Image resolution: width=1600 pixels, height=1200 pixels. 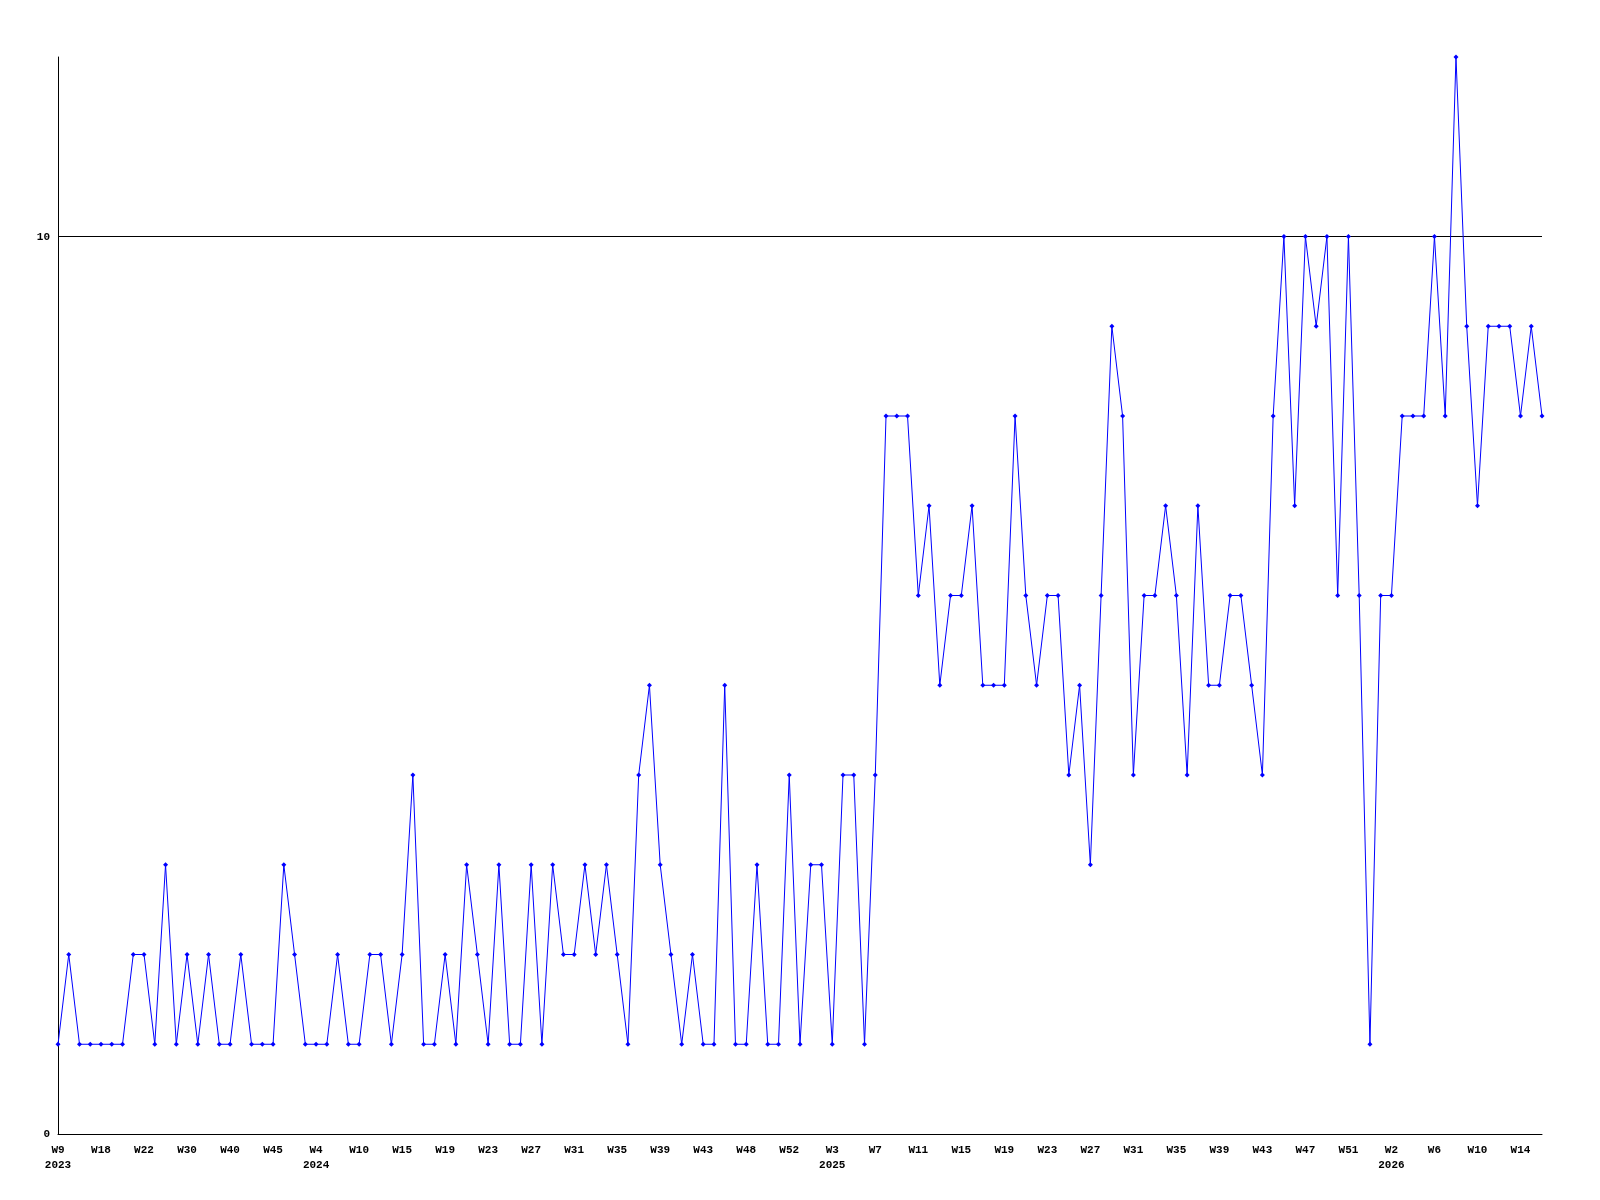 What do you see at coordinates (1348, 1149) in the screenshot?
I see `x-tick-label: W51` at bounding box center [1348, 1149].